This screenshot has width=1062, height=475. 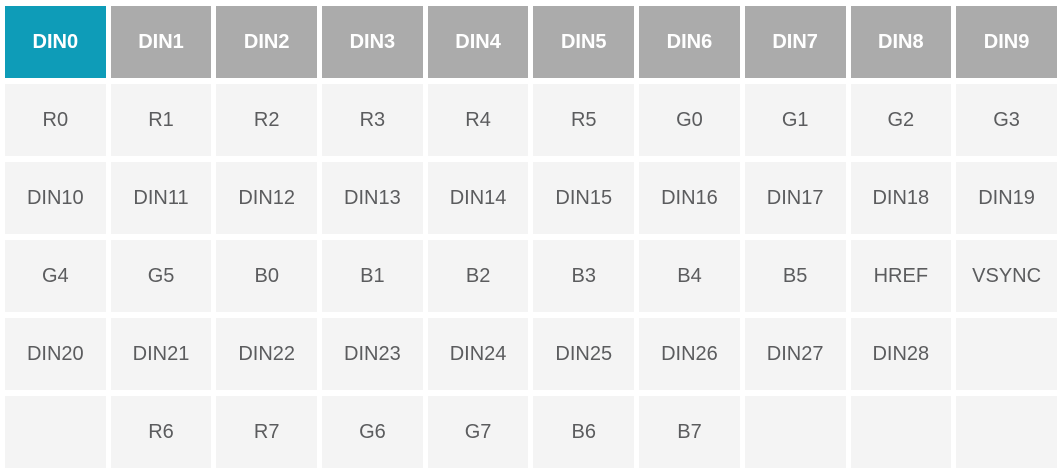 What do you see at coordinates (901, 198) in the screenshot?
I see `table-cell: DIN18` at bounding box center [901, 198].